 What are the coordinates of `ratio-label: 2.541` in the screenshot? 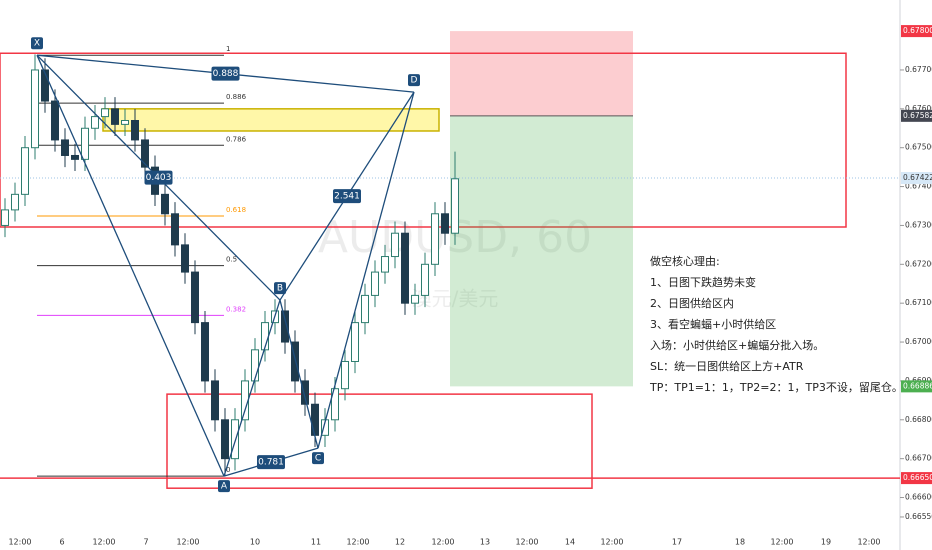 It's located at (347, 197).